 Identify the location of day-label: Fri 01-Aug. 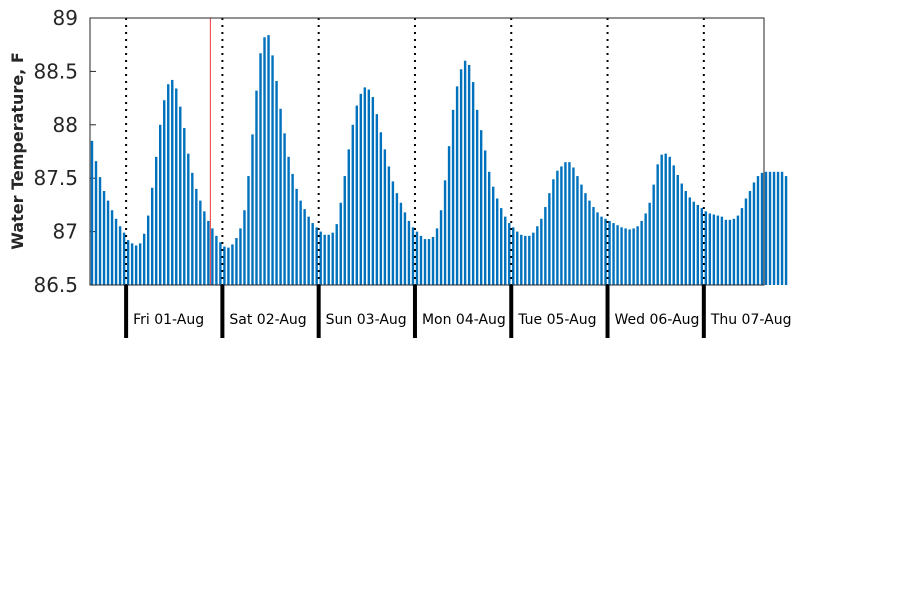
(168, 320).